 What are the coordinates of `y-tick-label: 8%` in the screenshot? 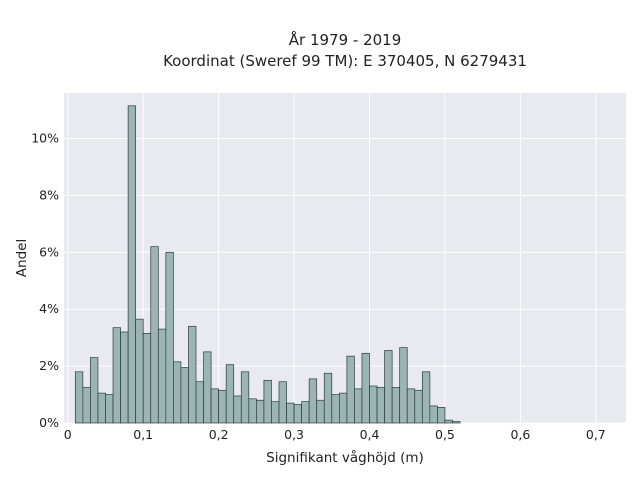 It's located at (49, 194).